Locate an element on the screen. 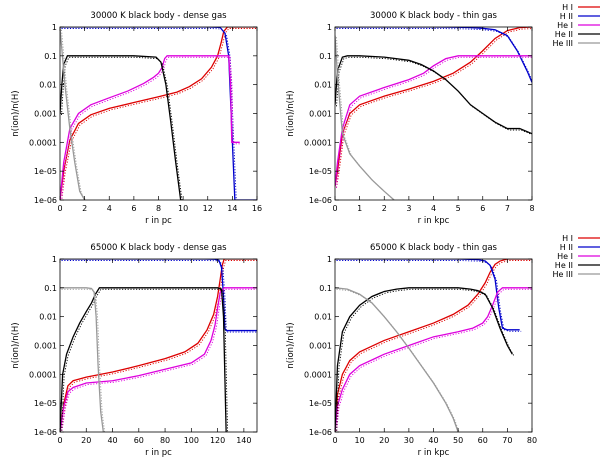 This screenshot has height=465, width=600. legend-label: He I is located at coordinates (565, 256).